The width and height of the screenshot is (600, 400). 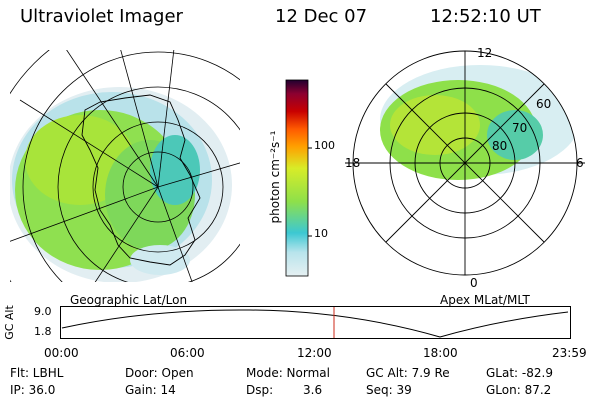 What do you see at coordinates (43, 331) in the screenshot?
I see `altitude-ytick-1-8: 1.8` at bounding box center [43, 331].